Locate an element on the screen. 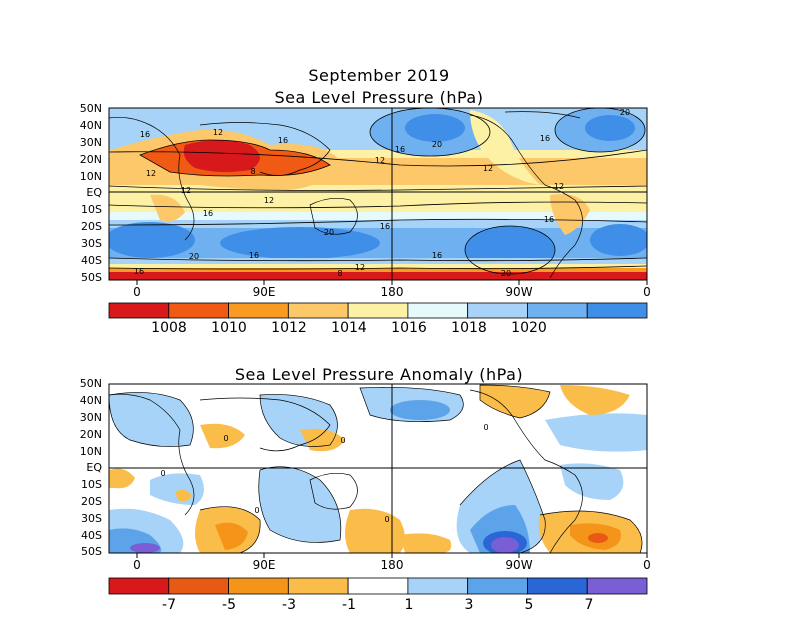  slp-lat-label: 50S is located at coordinates (91, 277).